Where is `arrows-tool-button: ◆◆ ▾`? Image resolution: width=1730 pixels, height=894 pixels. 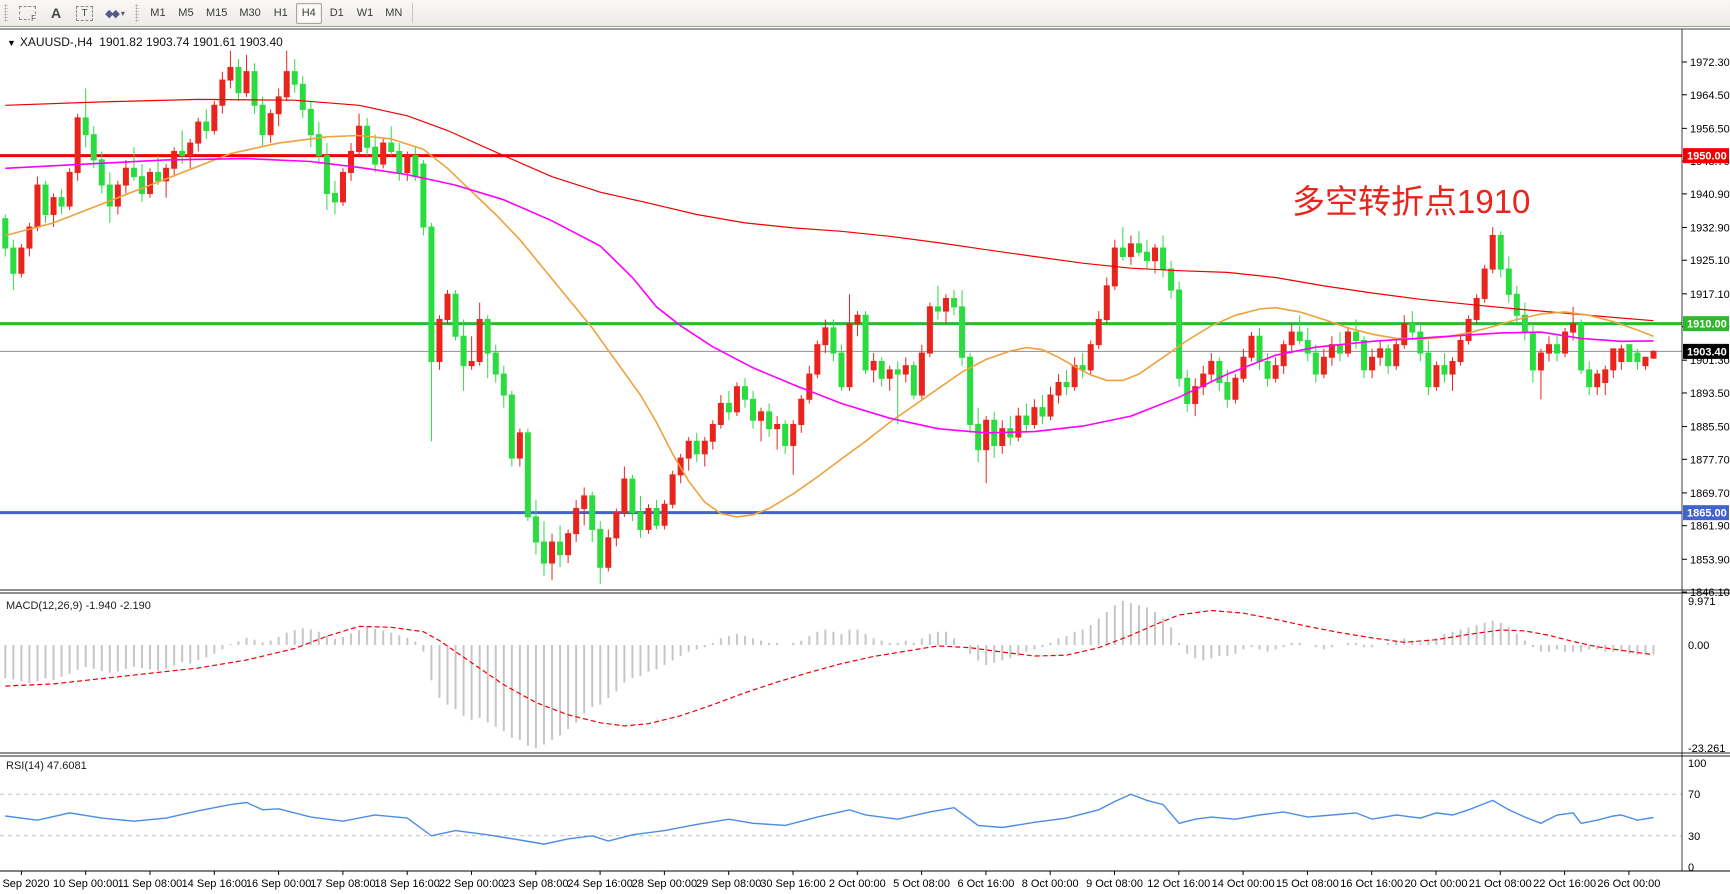
arrows-tool-button: ◆◆ ▾ is located at coordinates (115, 13).